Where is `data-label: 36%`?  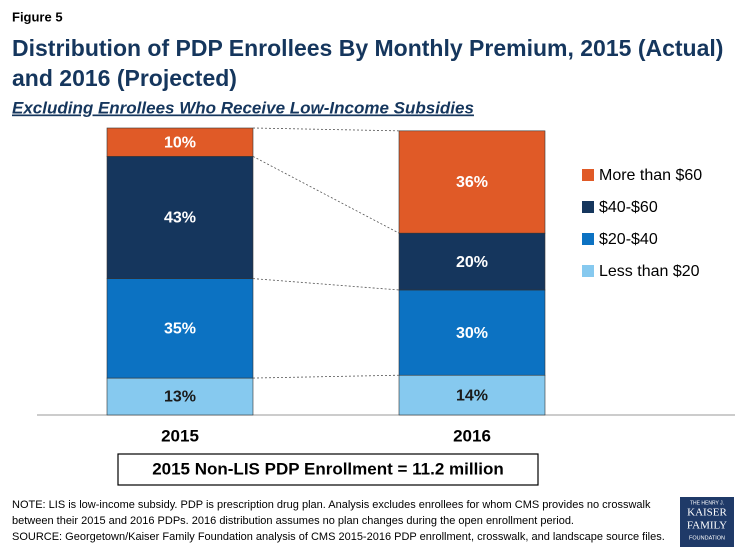
data-label: 36% is located at coordinates (472, 182).